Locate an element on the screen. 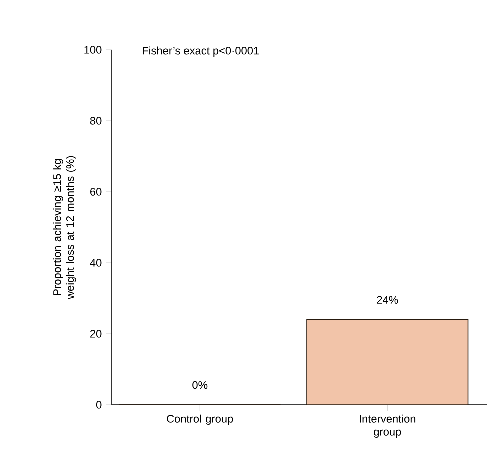  y-tick-label: 40 is located at coordinates (96, 263).